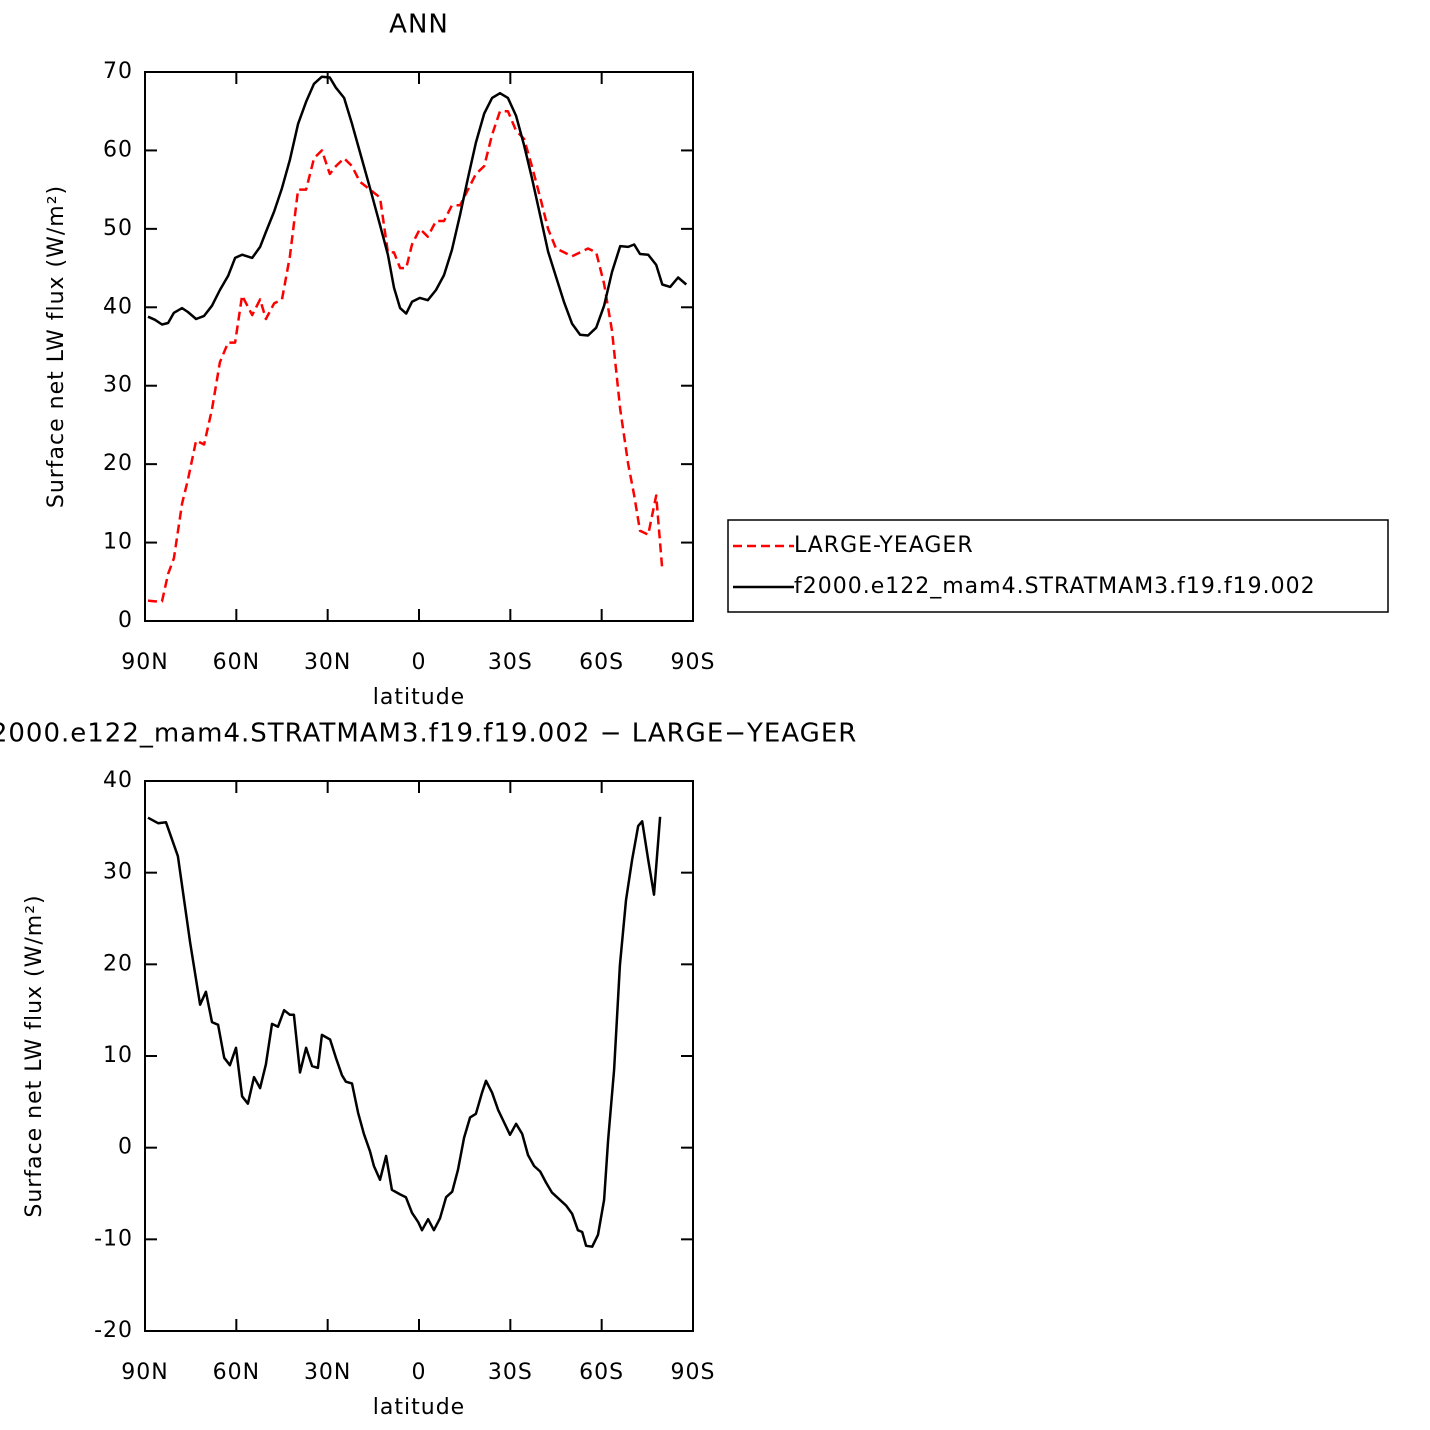 Image resolution: width=1430 pixels, height=1430 pixels. Describe the element at coordinates (118, 149) in the screenshot. I see `y-tick-label: 60` at that location.